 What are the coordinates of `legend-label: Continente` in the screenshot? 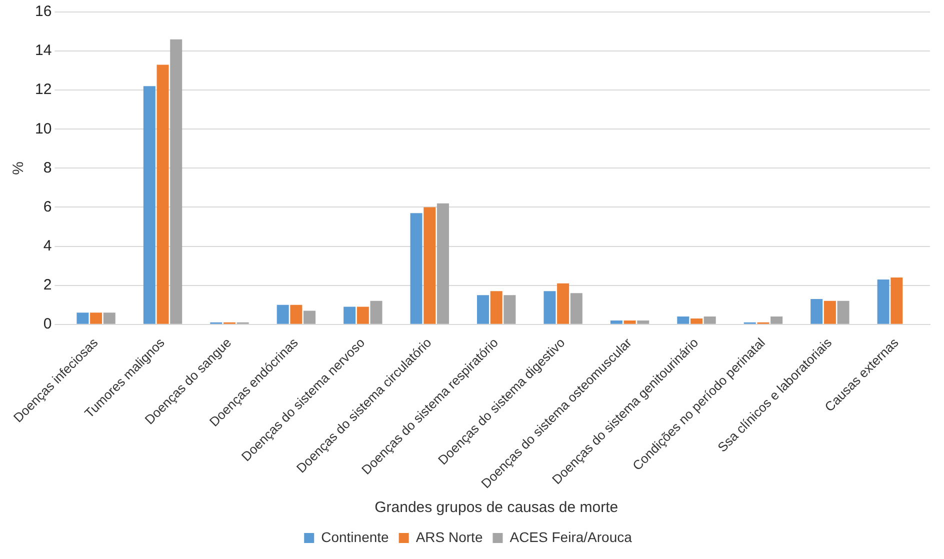 It's located at (355, 536).